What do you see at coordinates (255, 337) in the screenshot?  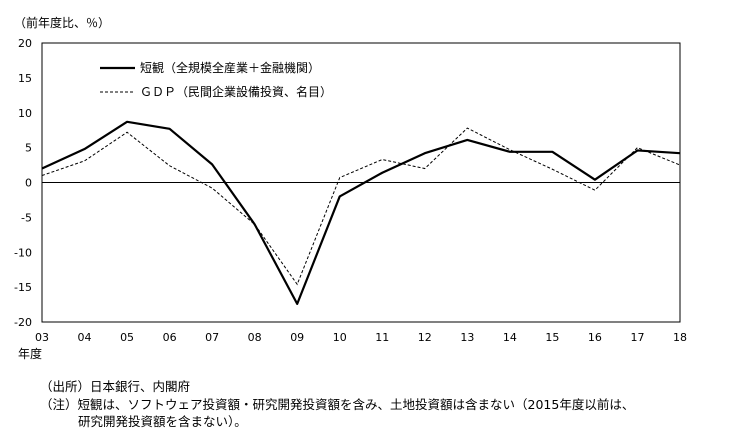 I see `x-tick-label: 08` at bounding box center [255, 337].